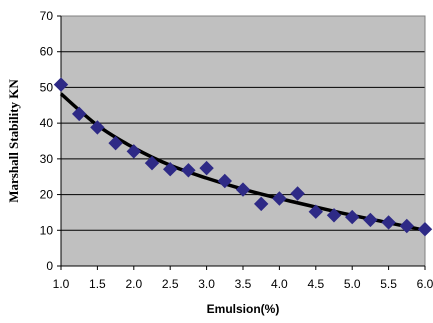 This screenshot has height=323, width=433. Describe the element at coordinates (243, 284) in the screenshot. I see `x-tick-label-5: 3.5` at that location.